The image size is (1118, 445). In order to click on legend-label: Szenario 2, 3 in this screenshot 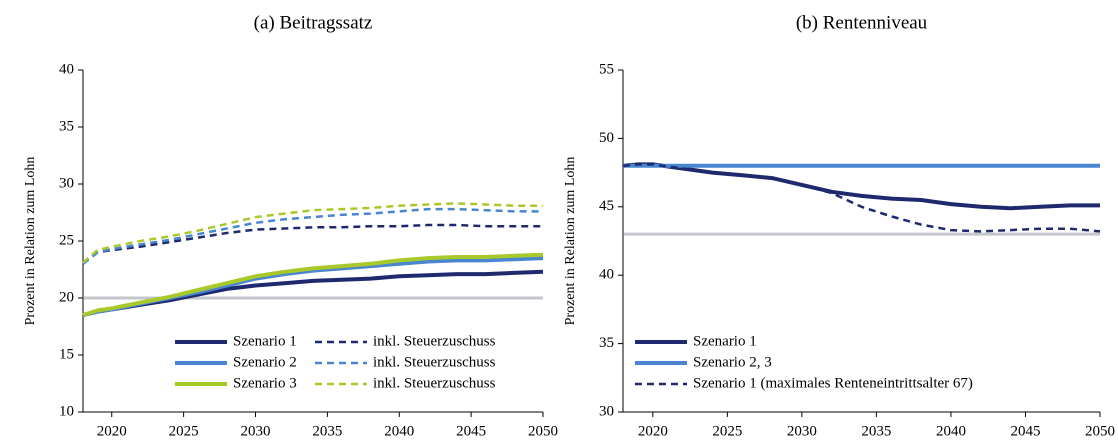, I will do `click(732, 362)`.